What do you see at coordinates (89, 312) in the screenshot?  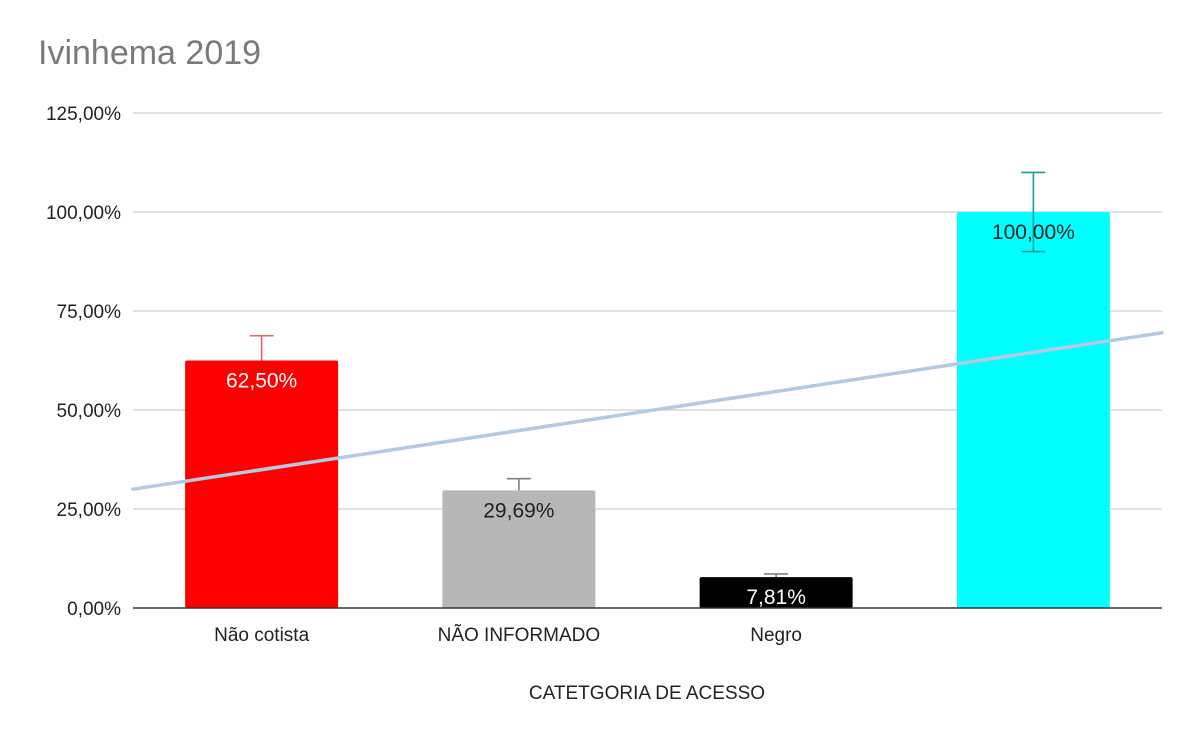 I see `y-tick-label: 75,00%` at bounding box center [89, 312].